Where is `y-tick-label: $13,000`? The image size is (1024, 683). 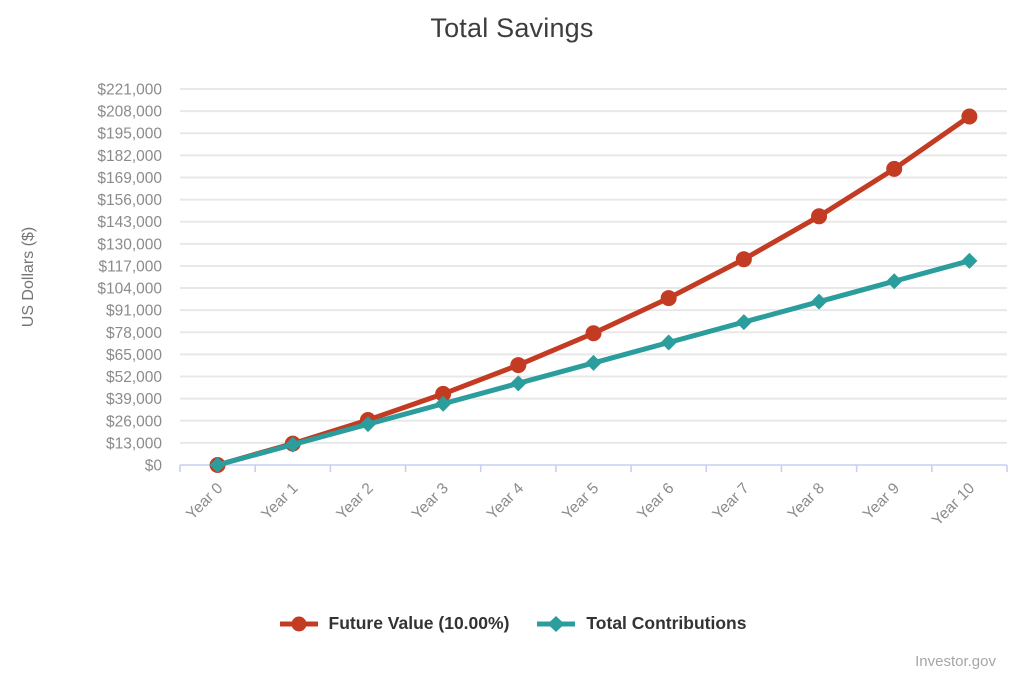
y-tick-label: $13,000 is located at coordinates (134, 443).